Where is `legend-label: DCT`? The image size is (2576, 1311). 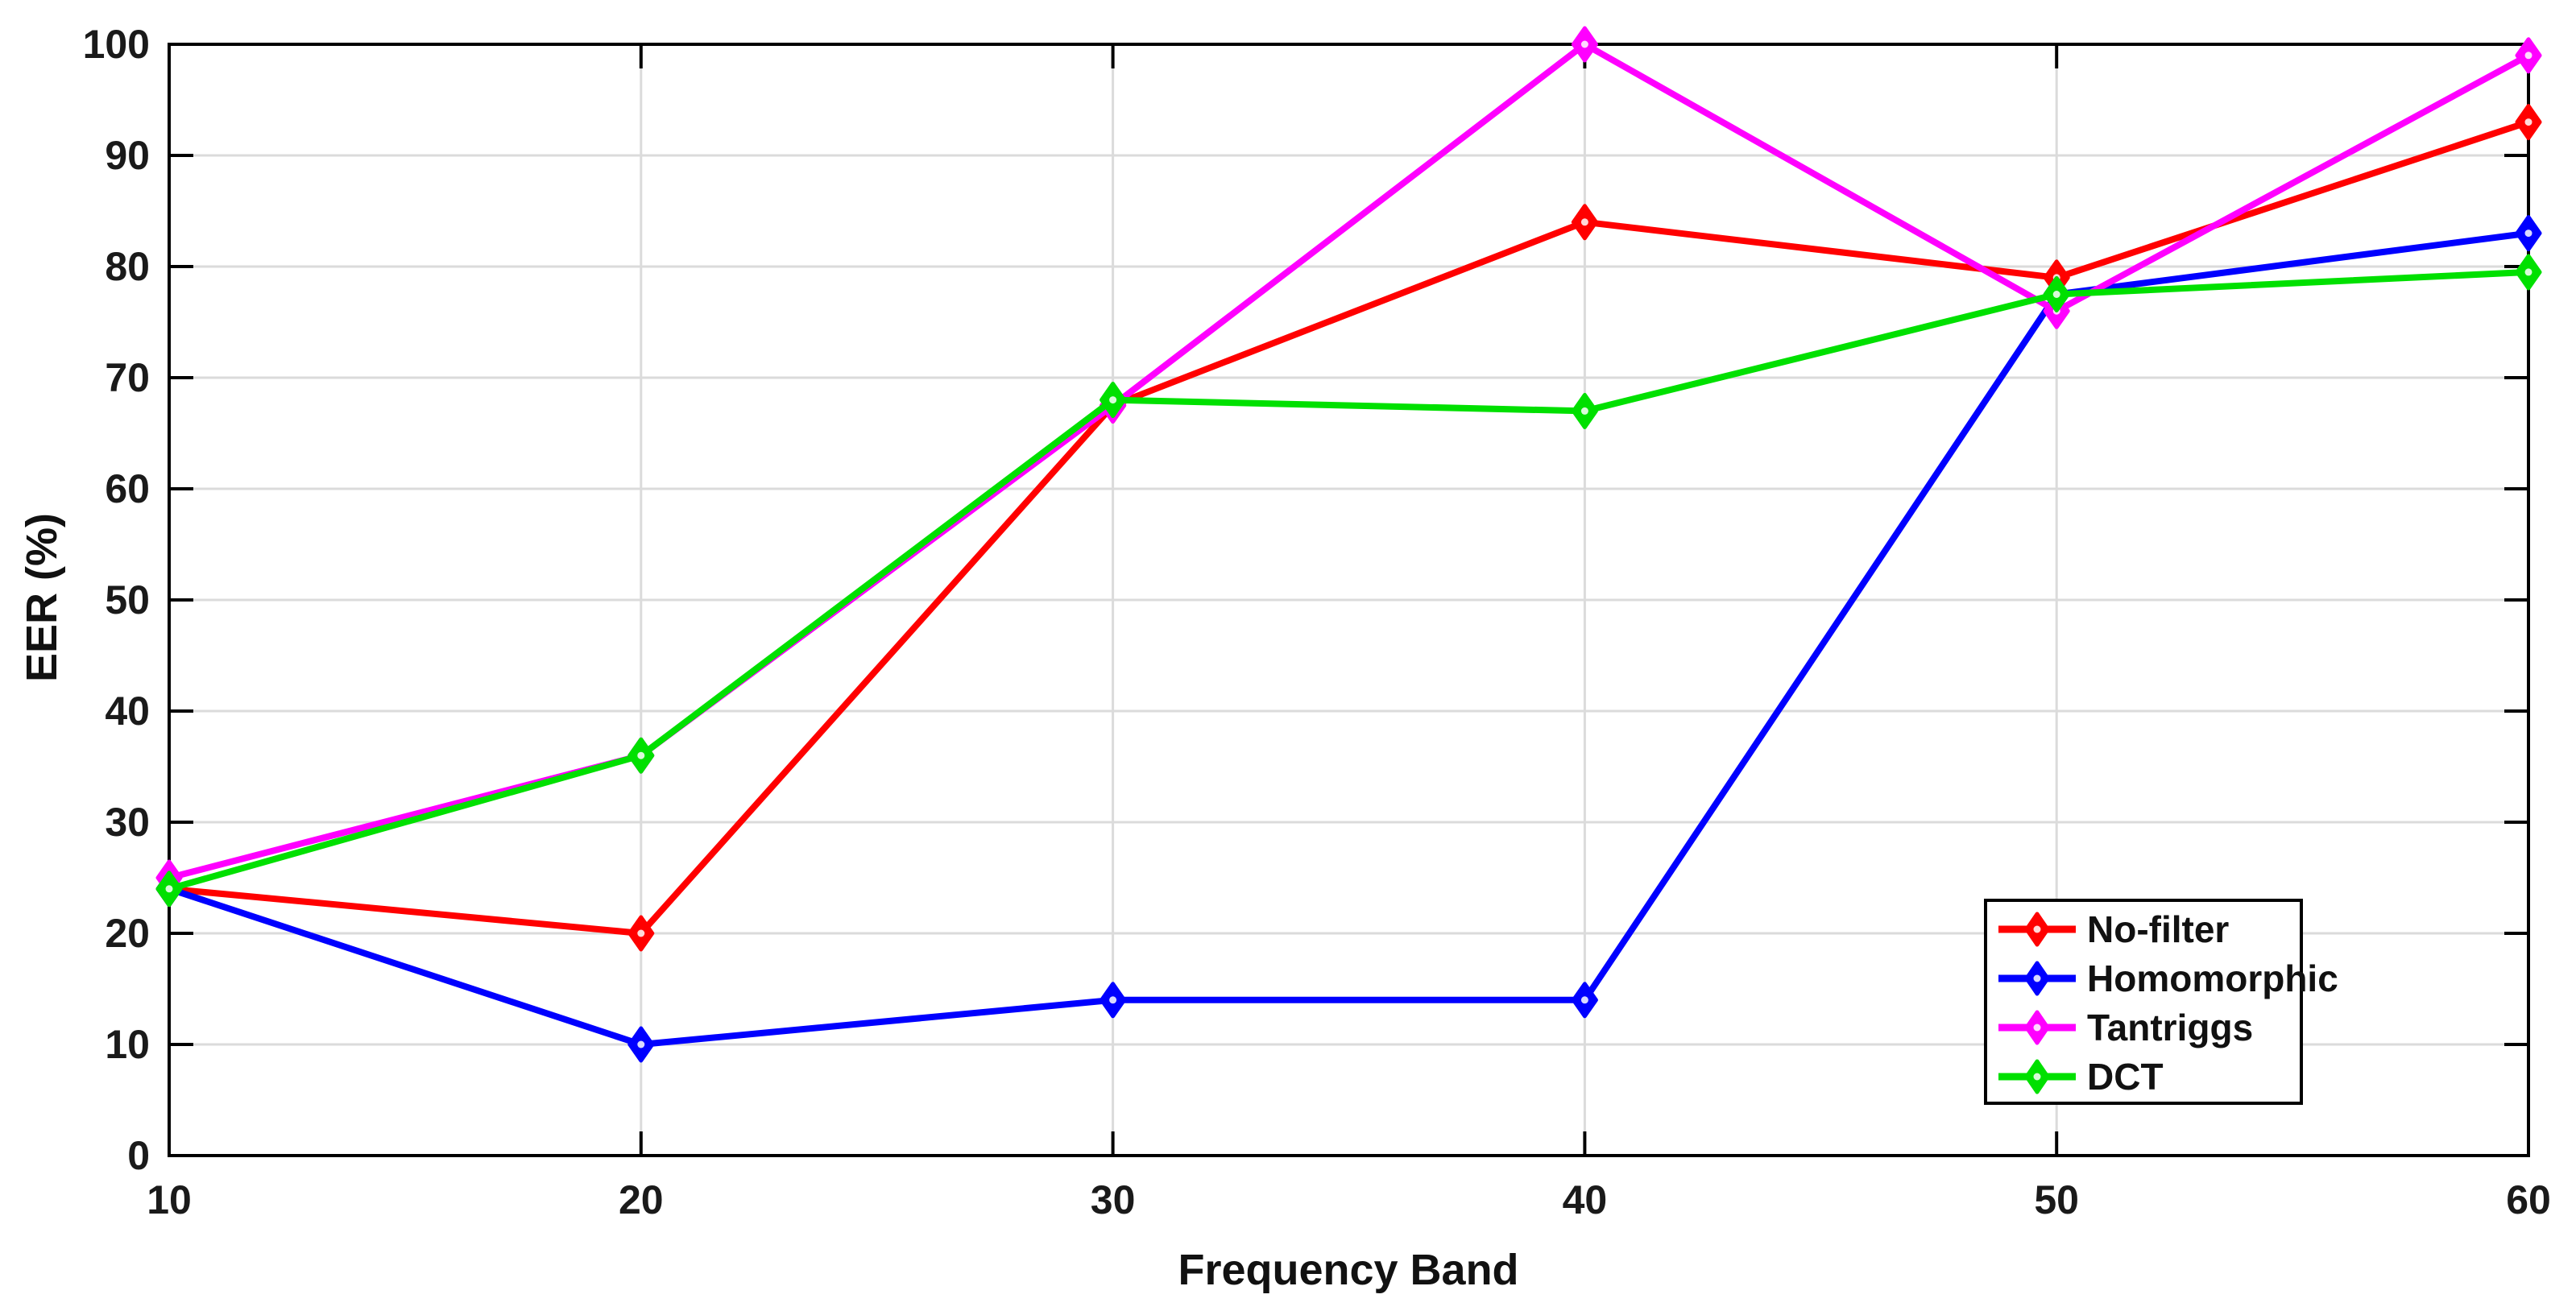 legend-label: DCT is located at coordinates (2125, 1077).